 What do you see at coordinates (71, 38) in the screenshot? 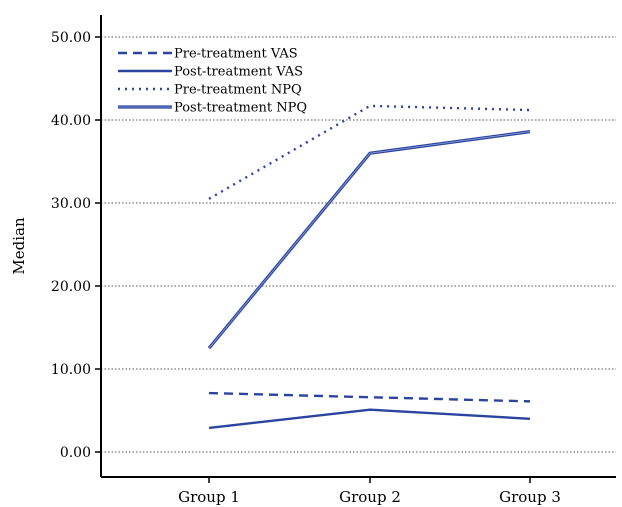
I see `y-tick-label: 50.00` at bounding box center [71, 38].